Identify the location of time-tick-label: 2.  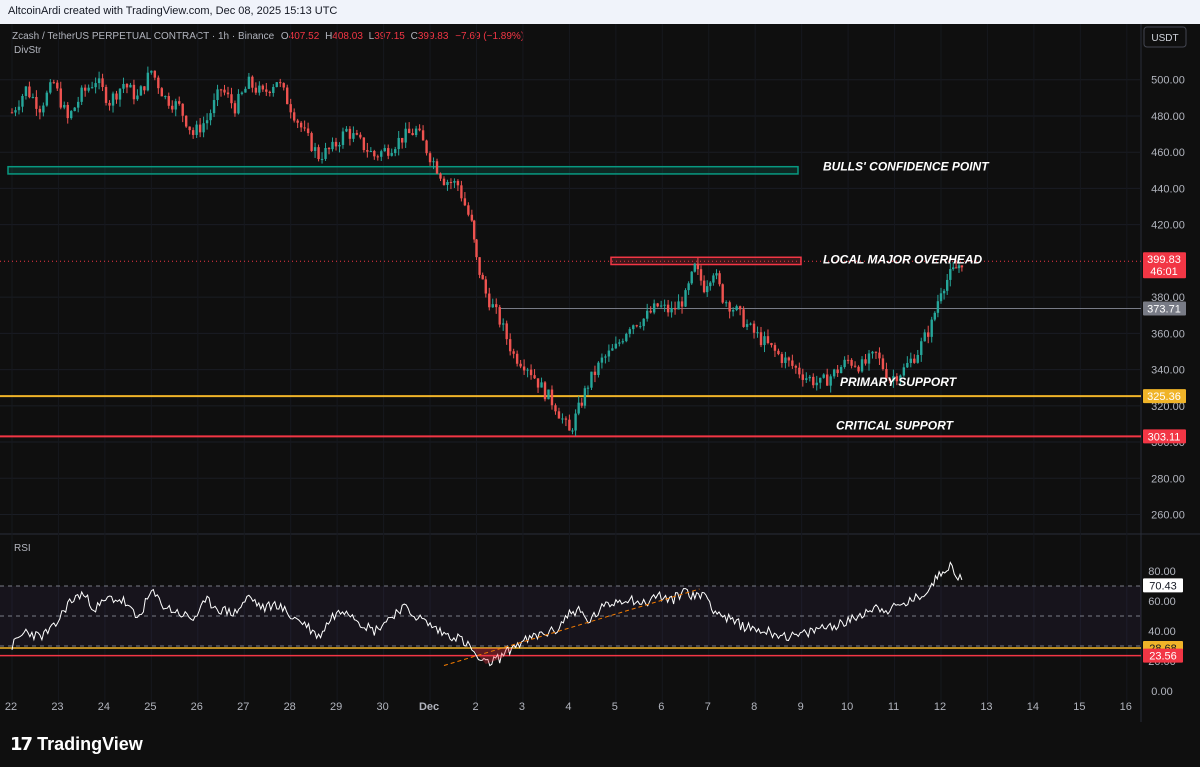
(475, 707).